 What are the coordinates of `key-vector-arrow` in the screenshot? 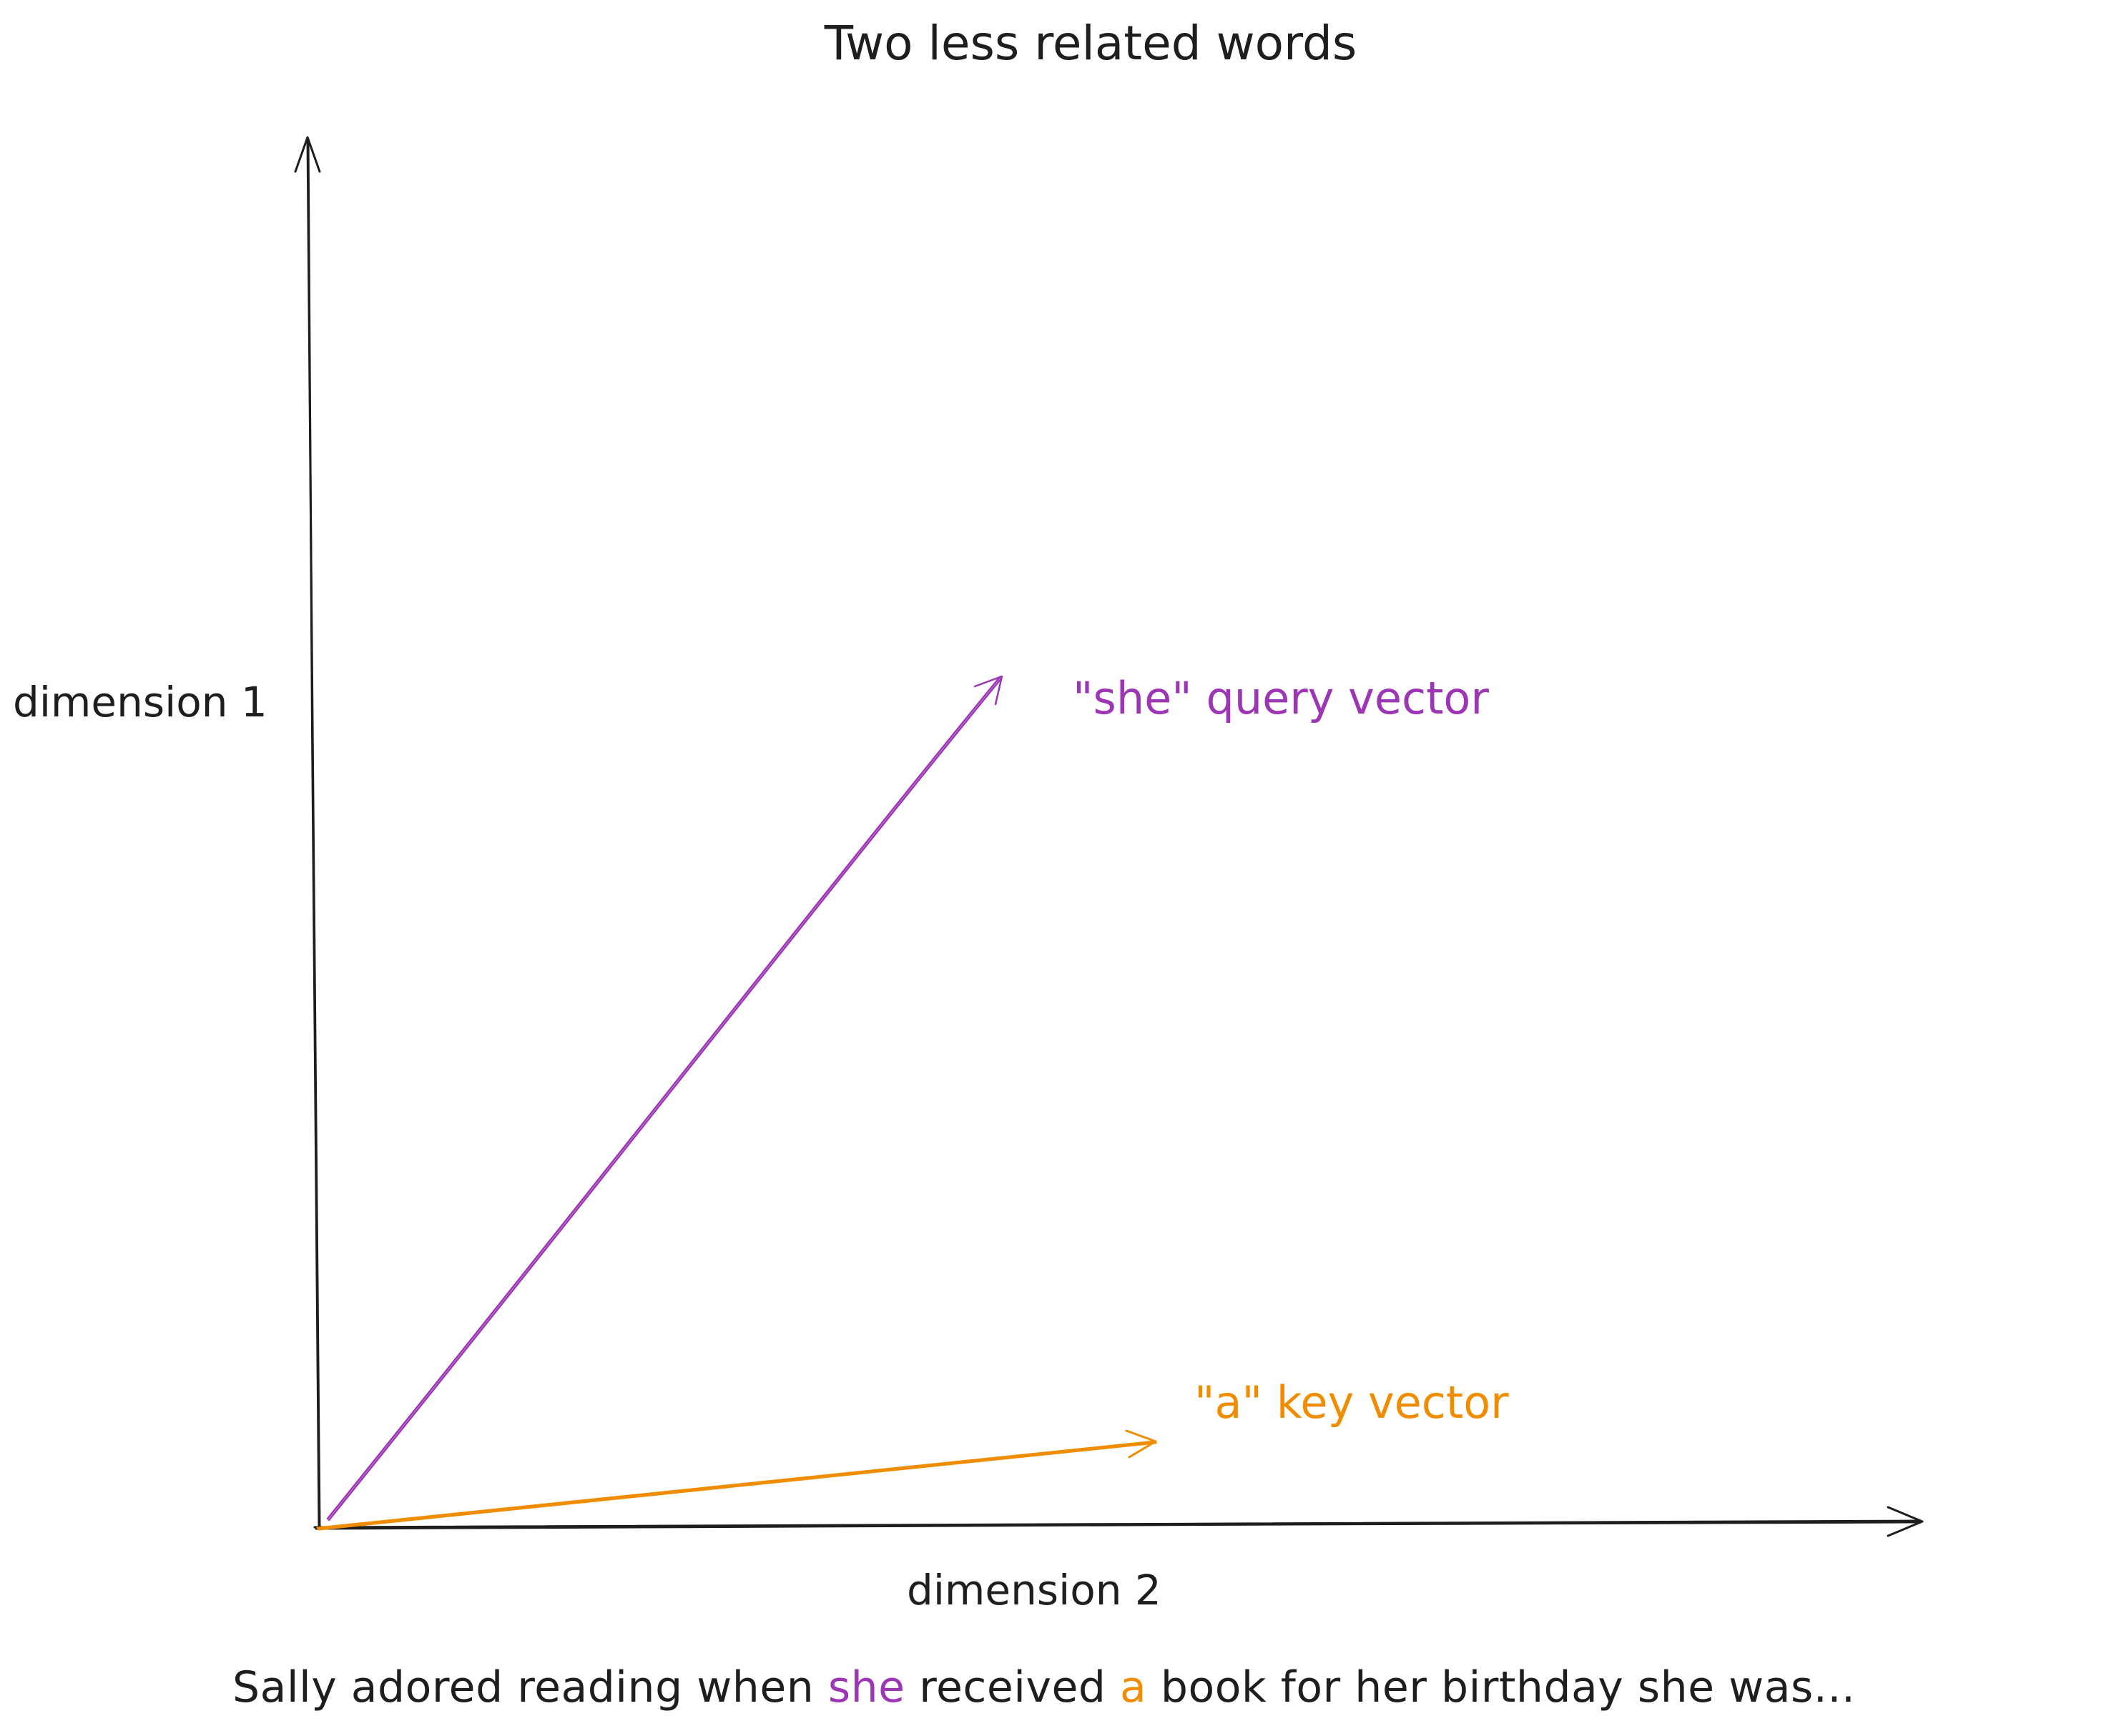 It's located at (736, 1480).